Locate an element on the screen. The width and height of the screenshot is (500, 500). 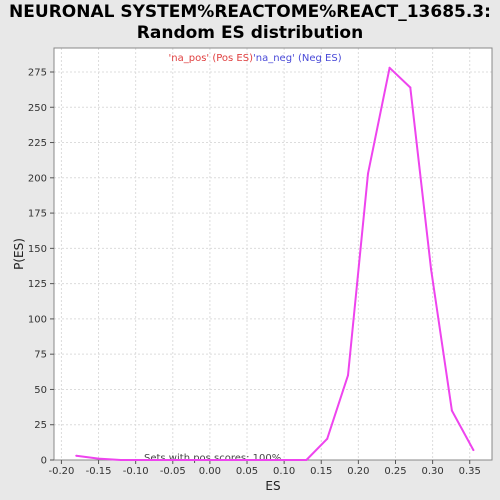
x-tick-label: -0.10 is located at coordinates (136, 471).